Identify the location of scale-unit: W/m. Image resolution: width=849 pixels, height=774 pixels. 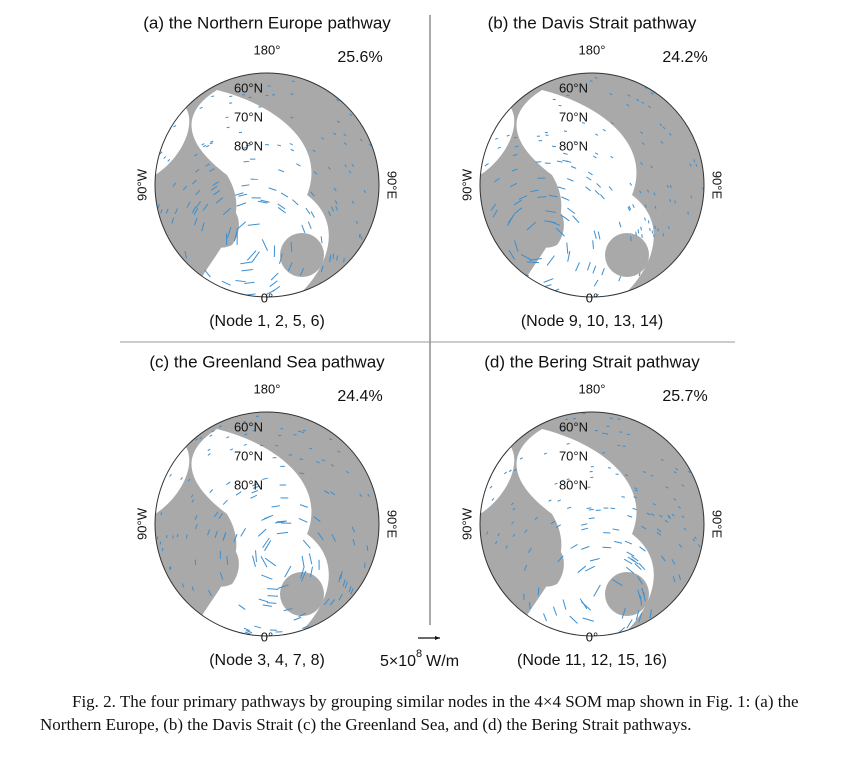
(442, 661).